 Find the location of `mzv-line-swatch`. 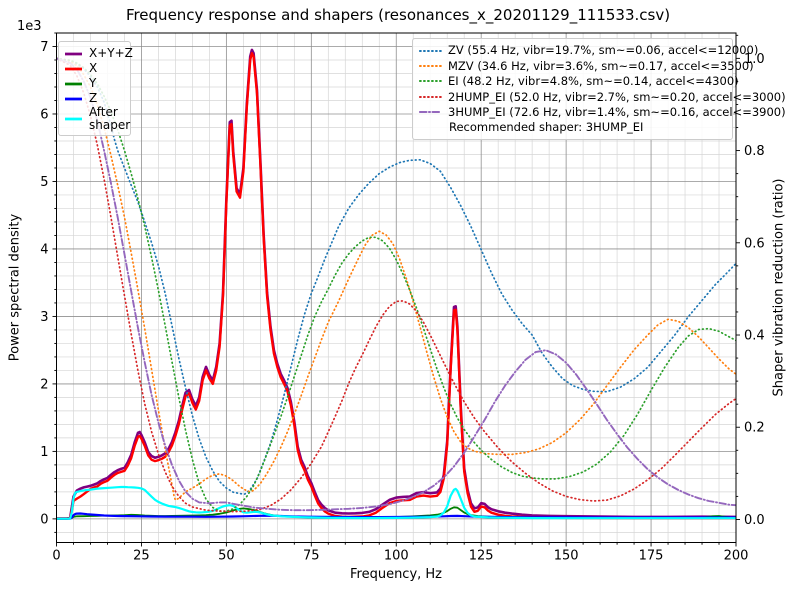

mzv-line-swatch is located at coordinates (430, 66).